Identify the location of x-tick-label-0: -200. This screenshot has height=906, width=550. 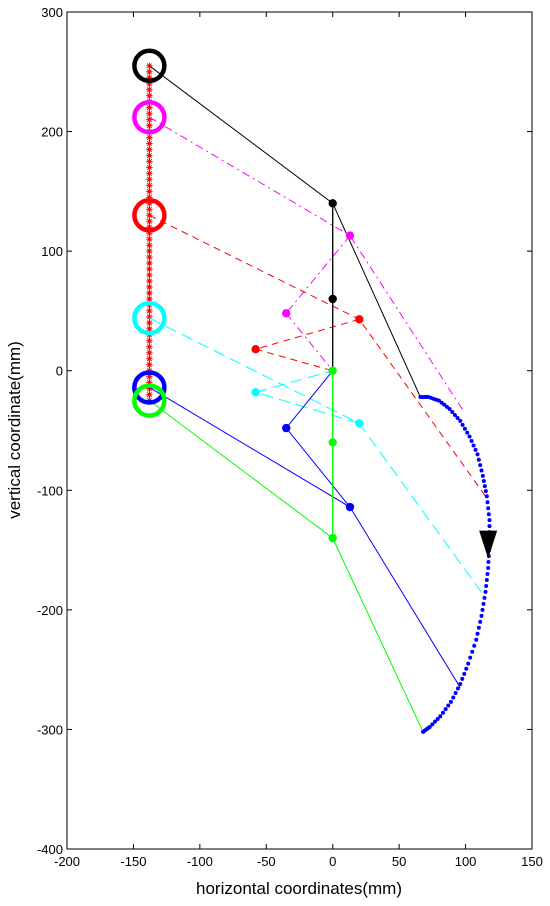
(67, 861).